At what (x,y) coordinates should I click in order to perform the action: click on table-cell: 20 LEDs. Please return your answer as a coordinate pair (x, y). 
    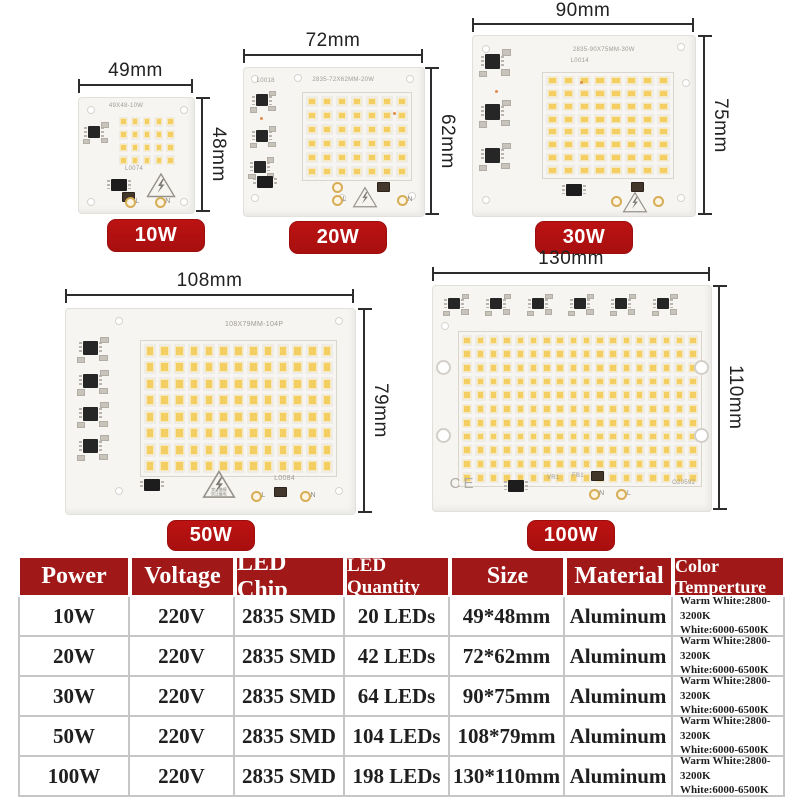
    Looking at the image, I should click on (397, 617).